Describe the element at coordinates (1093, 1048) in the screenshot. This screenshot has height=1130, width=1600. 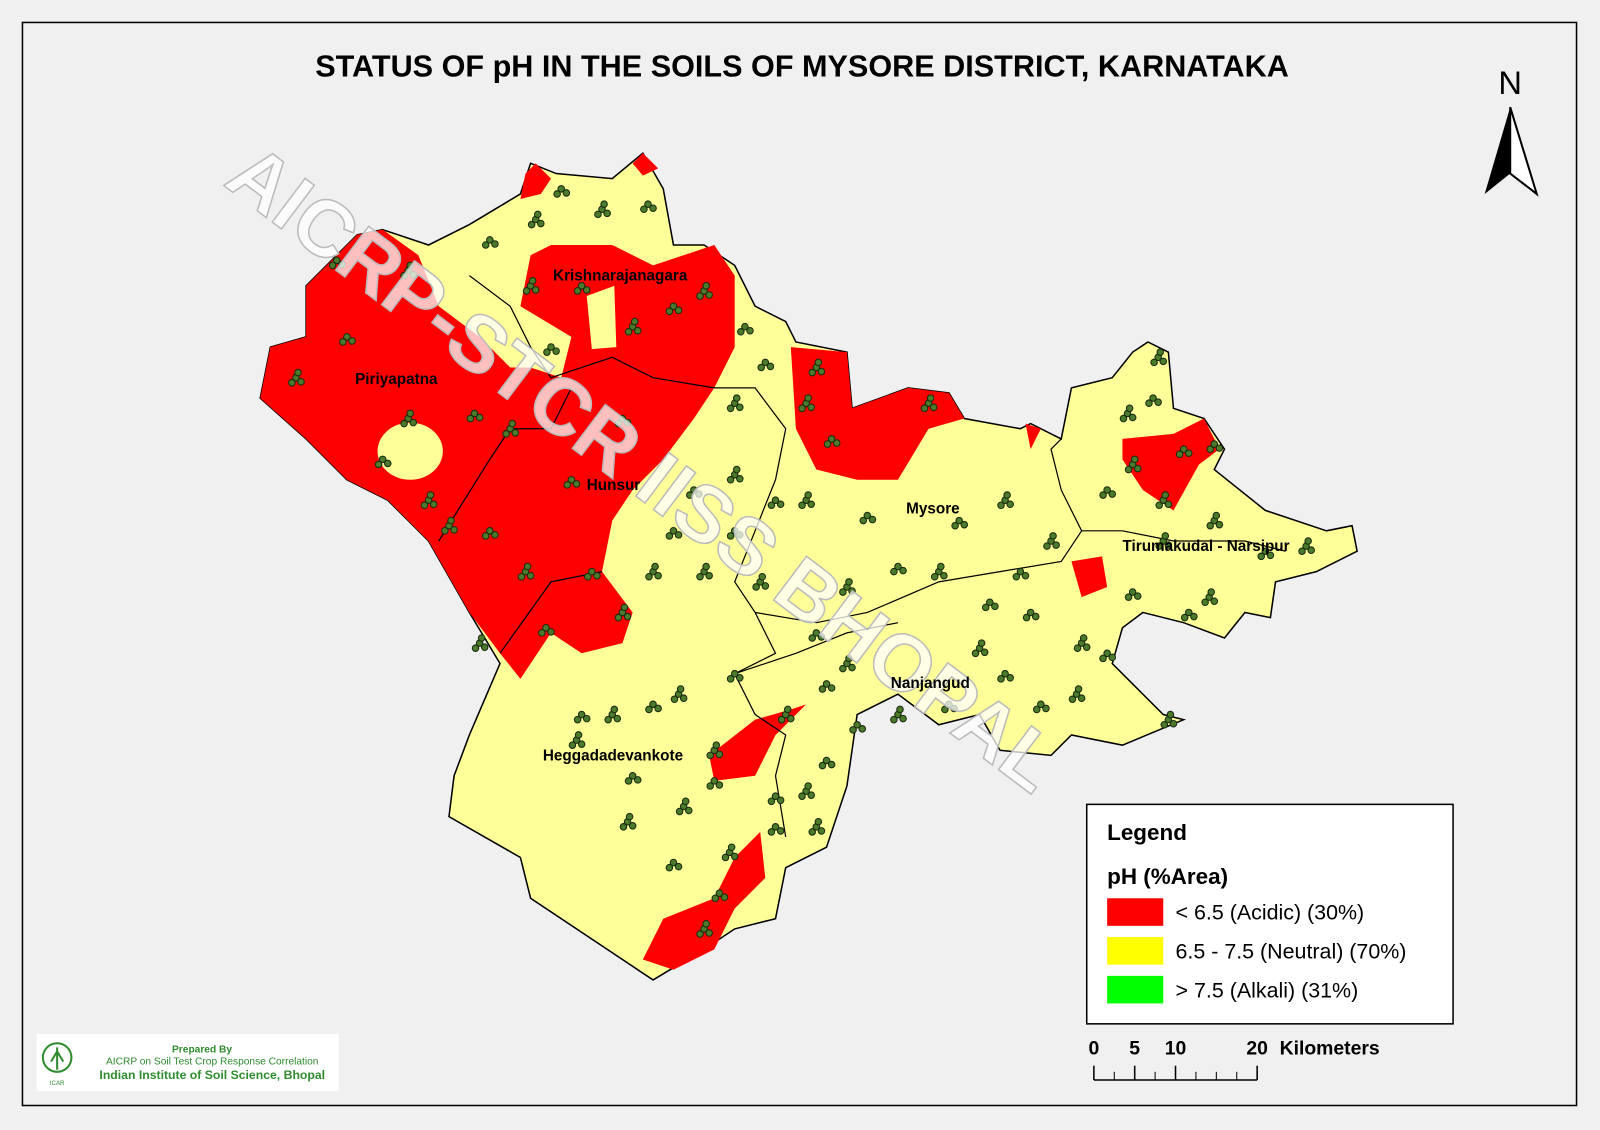
I see `scale-label: 0` at that location.